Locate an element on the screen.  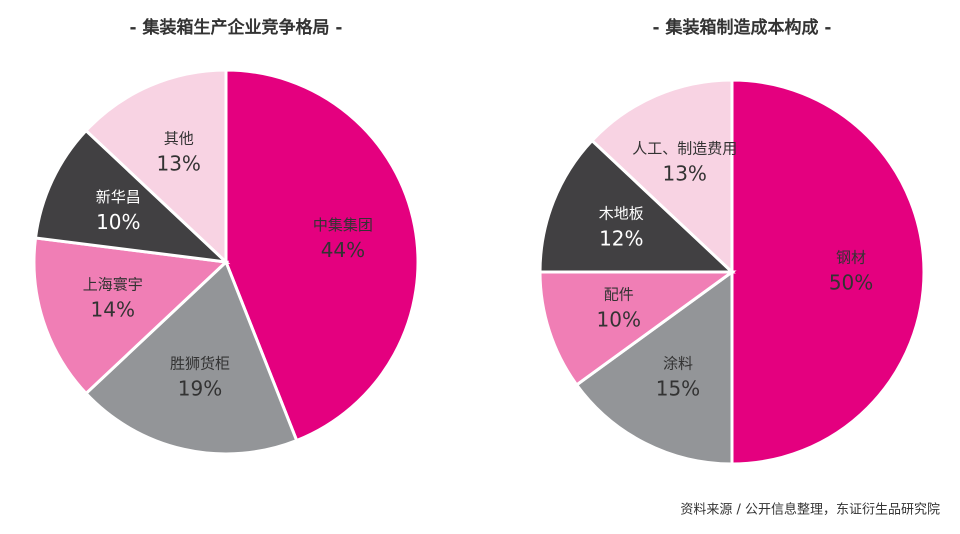
slice-value-label: 12% is located at coordinates (621, 239).